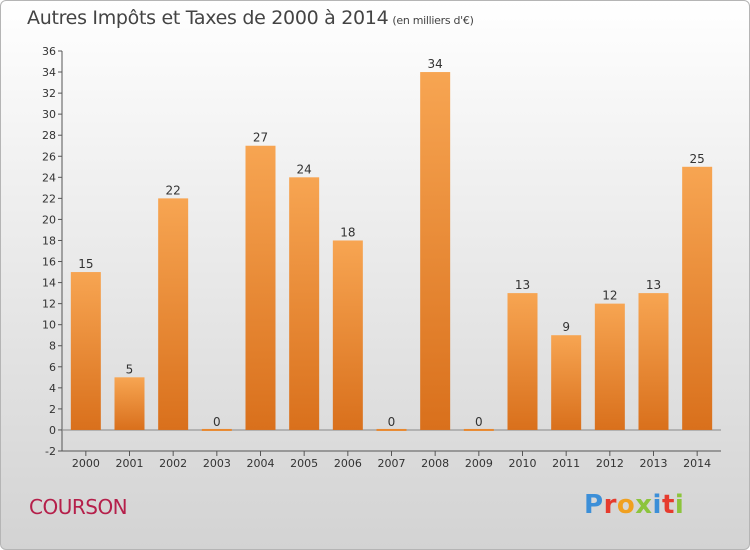 The image size is (750, 550). What do you see at coordinates (479, 463) in the screenshot?
I see `x-tick-label: 2009` at bounding box center [479, 463].